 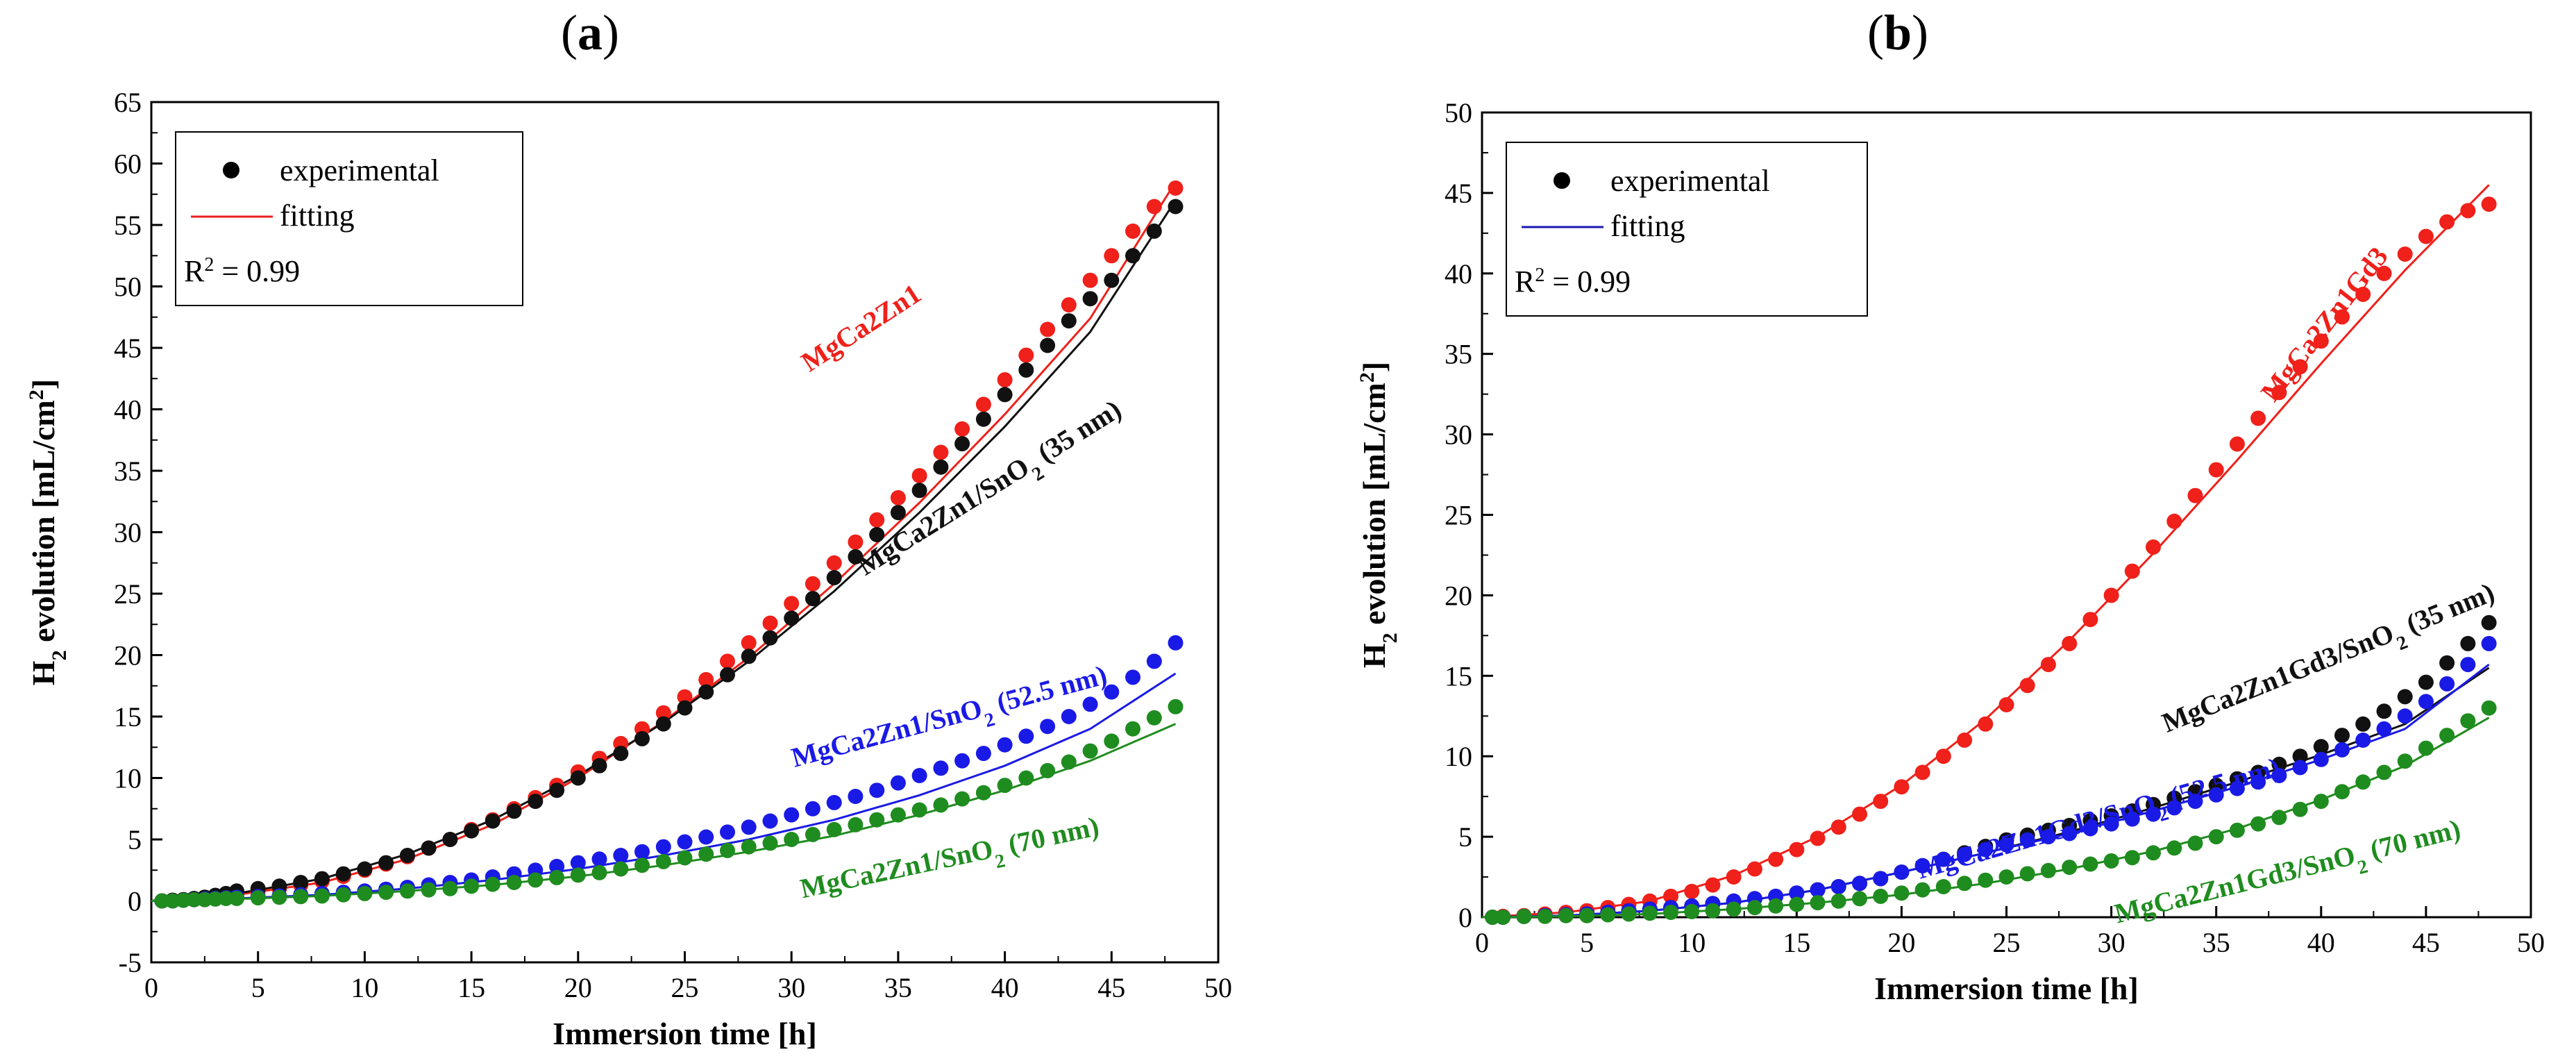 What do you see at coordinates (242, 271) in the screenshot?
I see `legend-r2: R2 = 0.99` at bounding box center [242, 271].